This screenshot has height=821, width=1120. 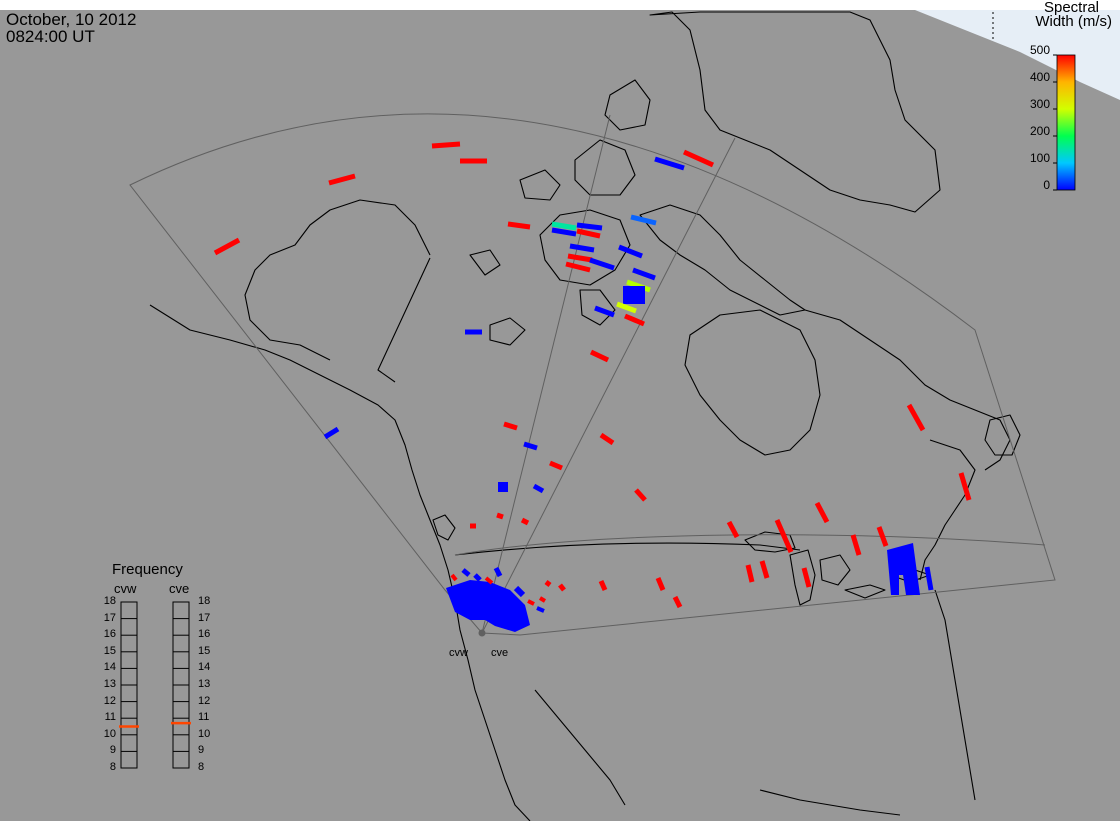 I want to click on radar-label-cve: cve, so click(x=500, y=653).